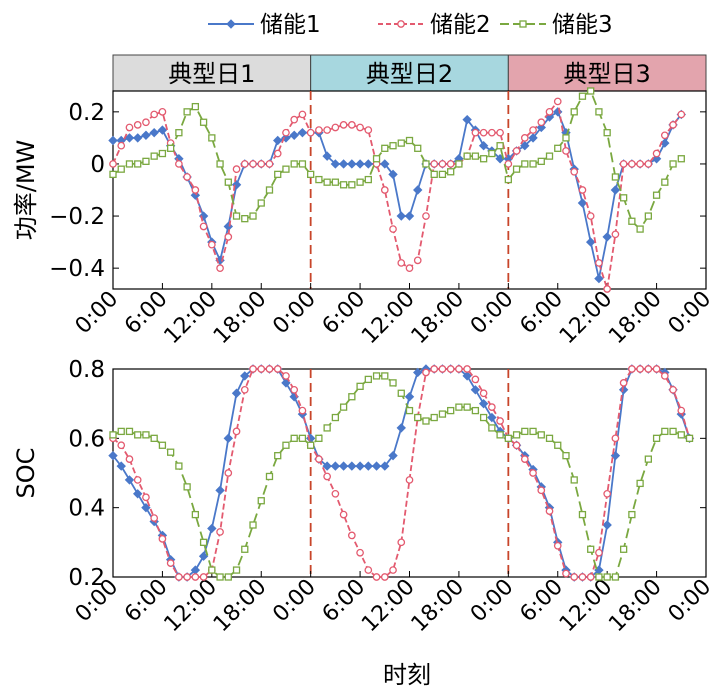 The height and width of the screenshot is (699, 727). Describe the element at coordinates (460, 25) in the screenshot. I see `legend-label-2: 储能2` at that location.